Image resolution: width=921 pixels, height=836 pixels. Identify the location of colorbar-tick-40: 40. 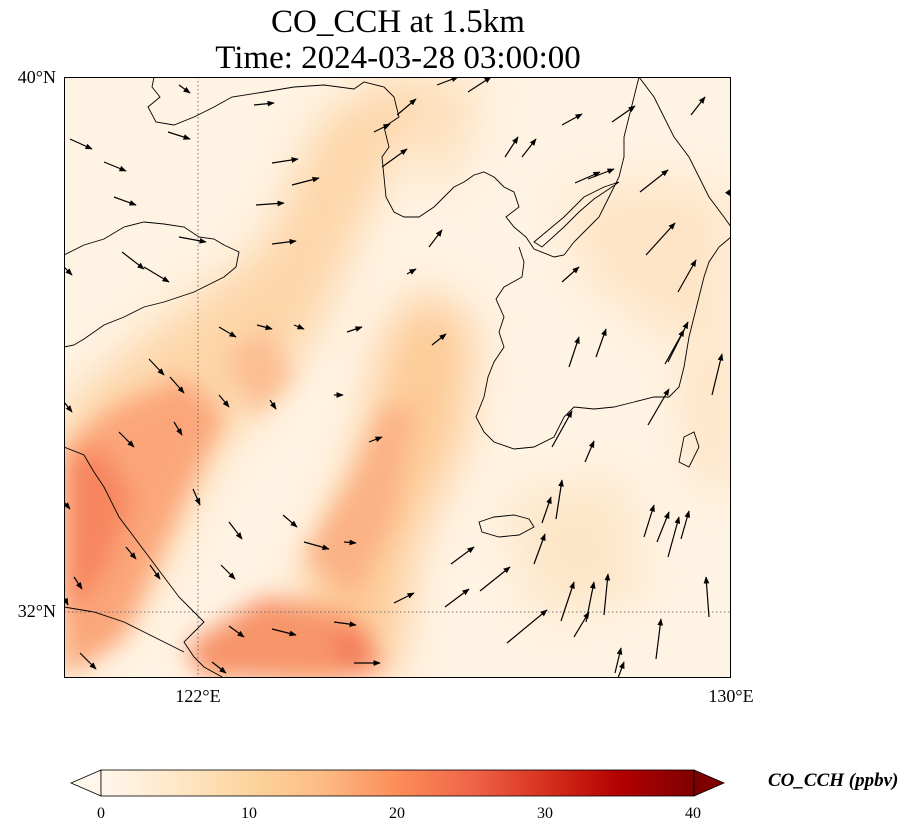
(693, 813).